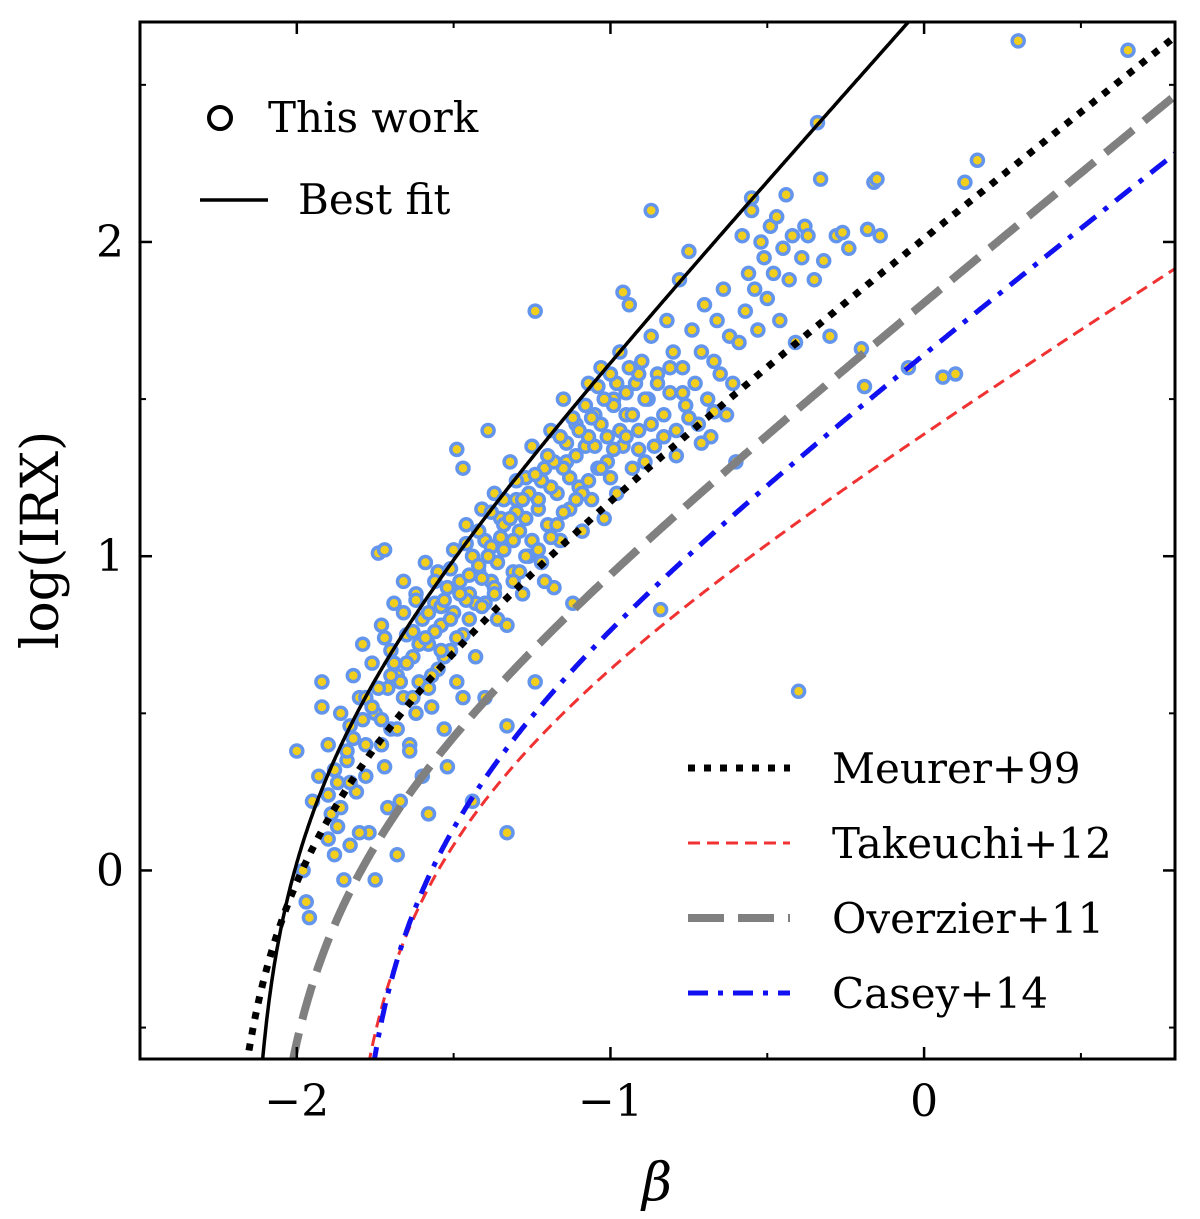  I want to click on legend-label: Takeuchi+12, so click(972, 843).